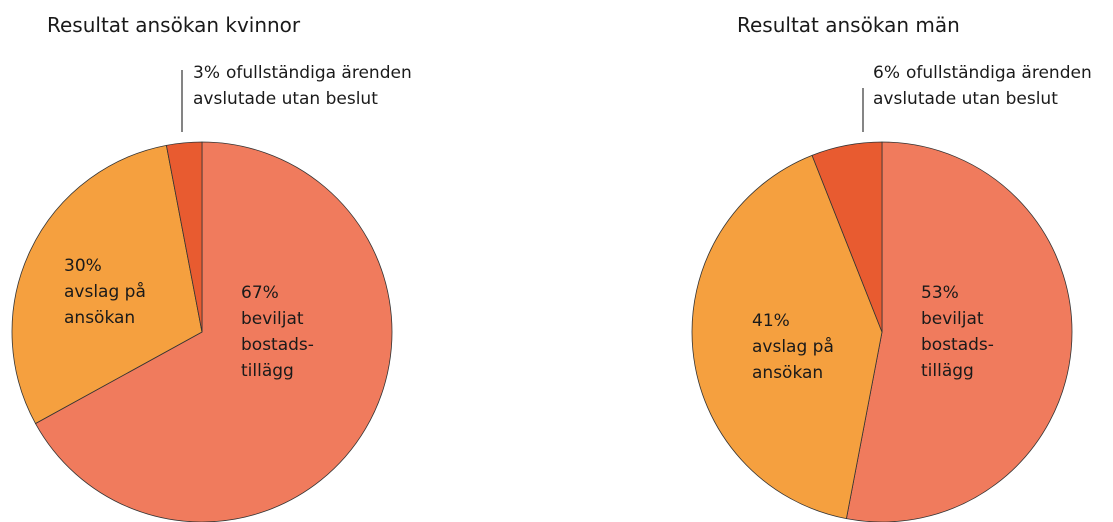 This screenshot has height=522, width=1113. I want to click on data-label: 30% avslag på ansökan, so click(105, 292).